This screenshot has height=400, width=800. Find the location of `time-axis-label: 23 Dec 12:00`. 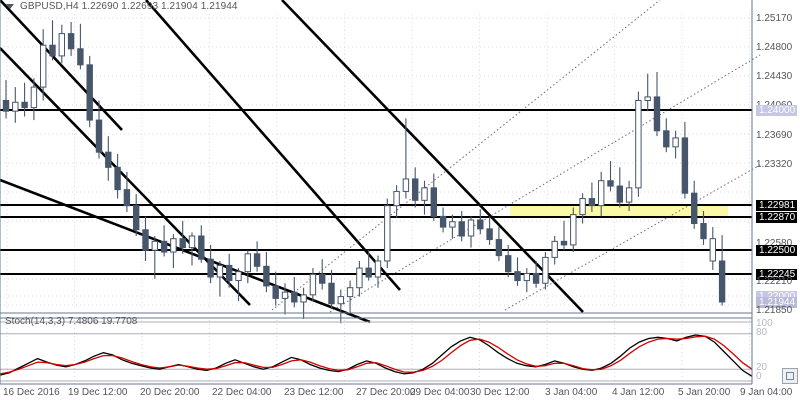

time-axis-label: 23 Dec 12:00 is located at coordinates (314, 392).